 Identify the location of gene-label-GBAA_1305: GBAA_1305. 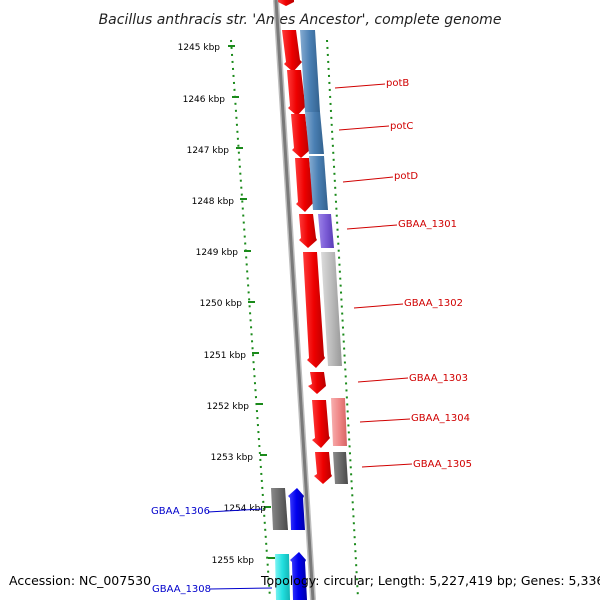
(442, 464).